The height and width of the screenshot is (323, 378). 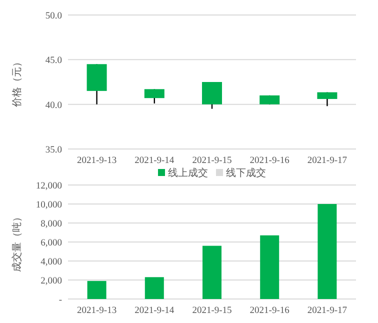 What do you see at coordinates (188, 173) in the screenshot?
I see `legend-label: 线上成交` at bounding box center [188, 173].